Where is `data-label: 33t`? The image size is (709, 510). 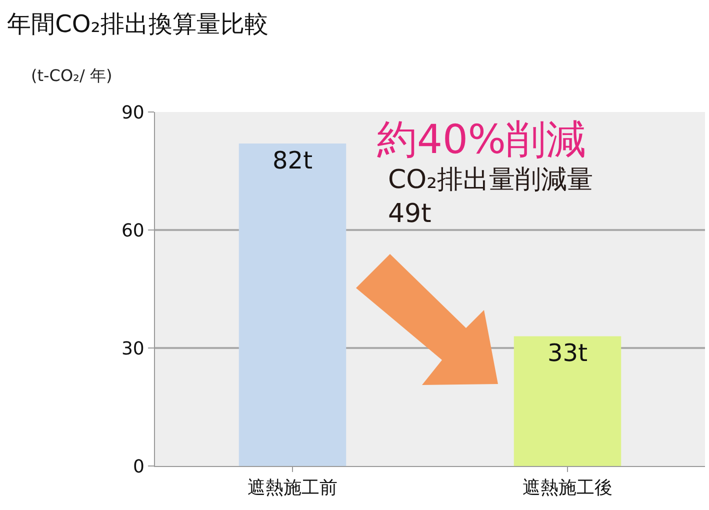
data-label: 33t is located at coordinates (568, 353).